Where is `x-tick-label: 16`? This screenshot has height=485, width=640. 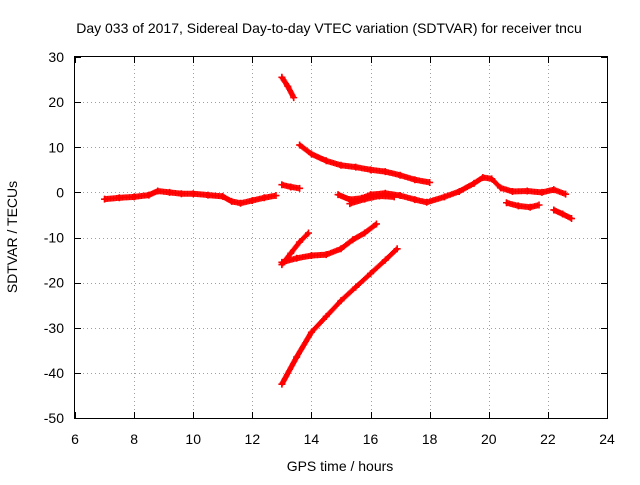
x-tick-label: 16 is located at coordinates (371, 439).